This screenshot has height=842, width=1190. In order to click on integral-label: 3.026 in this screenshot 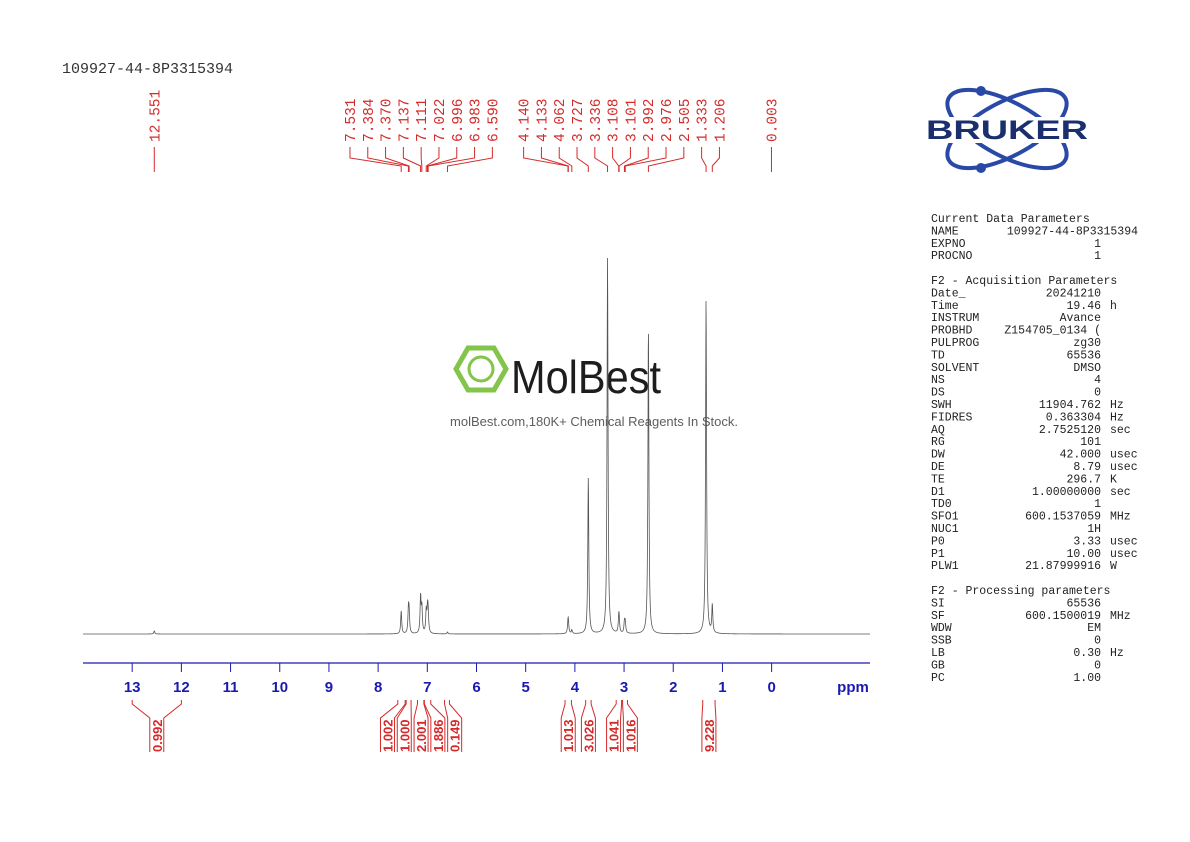, I will do `click(588, 735)`.